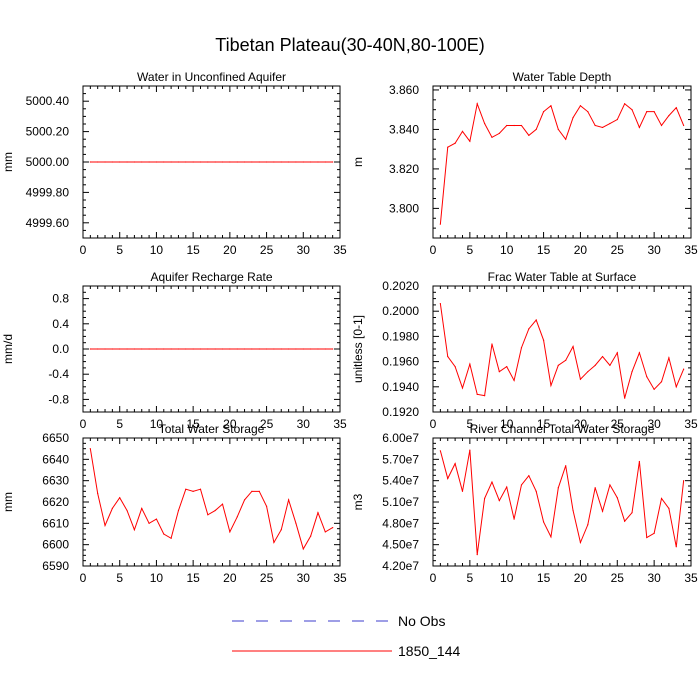 This screenshot has height=700, width=700. I want to click on y-tick-label: 6600, so click(55, 545).